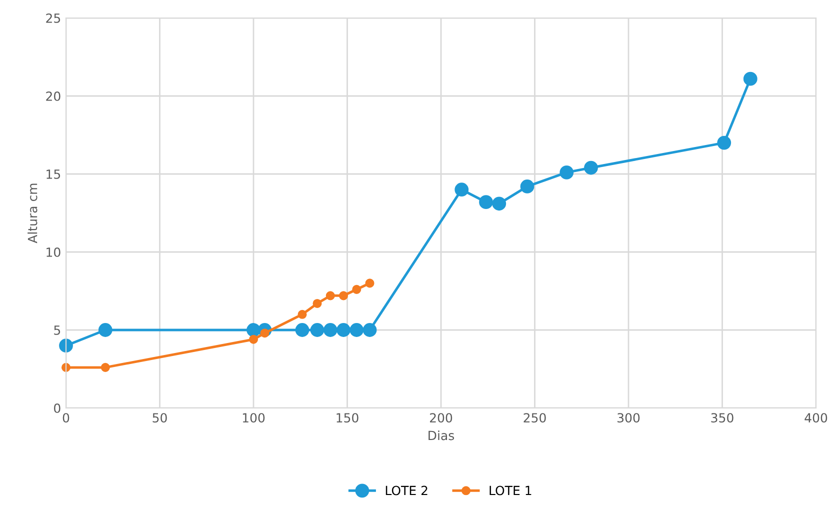  I want to click on x-tick-label: 200, so click(441, 418).